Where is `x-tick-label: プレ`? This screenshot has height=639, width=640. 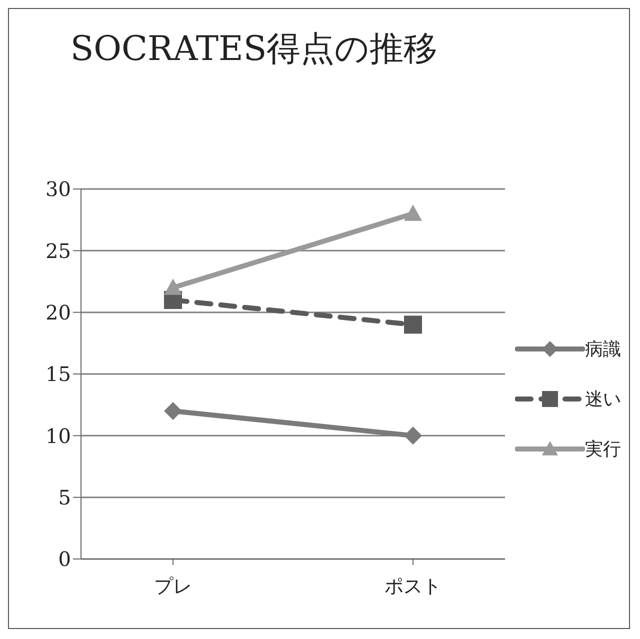 x-tick-label: プレ is located at coordinates (173, 586).